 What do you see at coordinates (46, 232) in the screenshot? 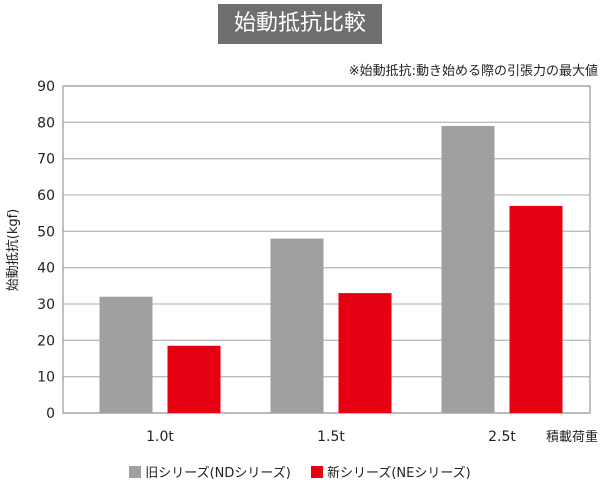
I see `y-tick-label: 50` at bounding box center [46, 232].